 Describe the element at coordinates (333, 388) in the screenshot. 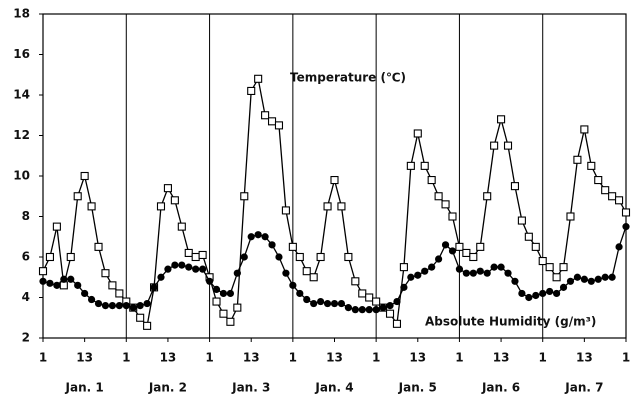

I see `day-label: Jan. 4` at that location.